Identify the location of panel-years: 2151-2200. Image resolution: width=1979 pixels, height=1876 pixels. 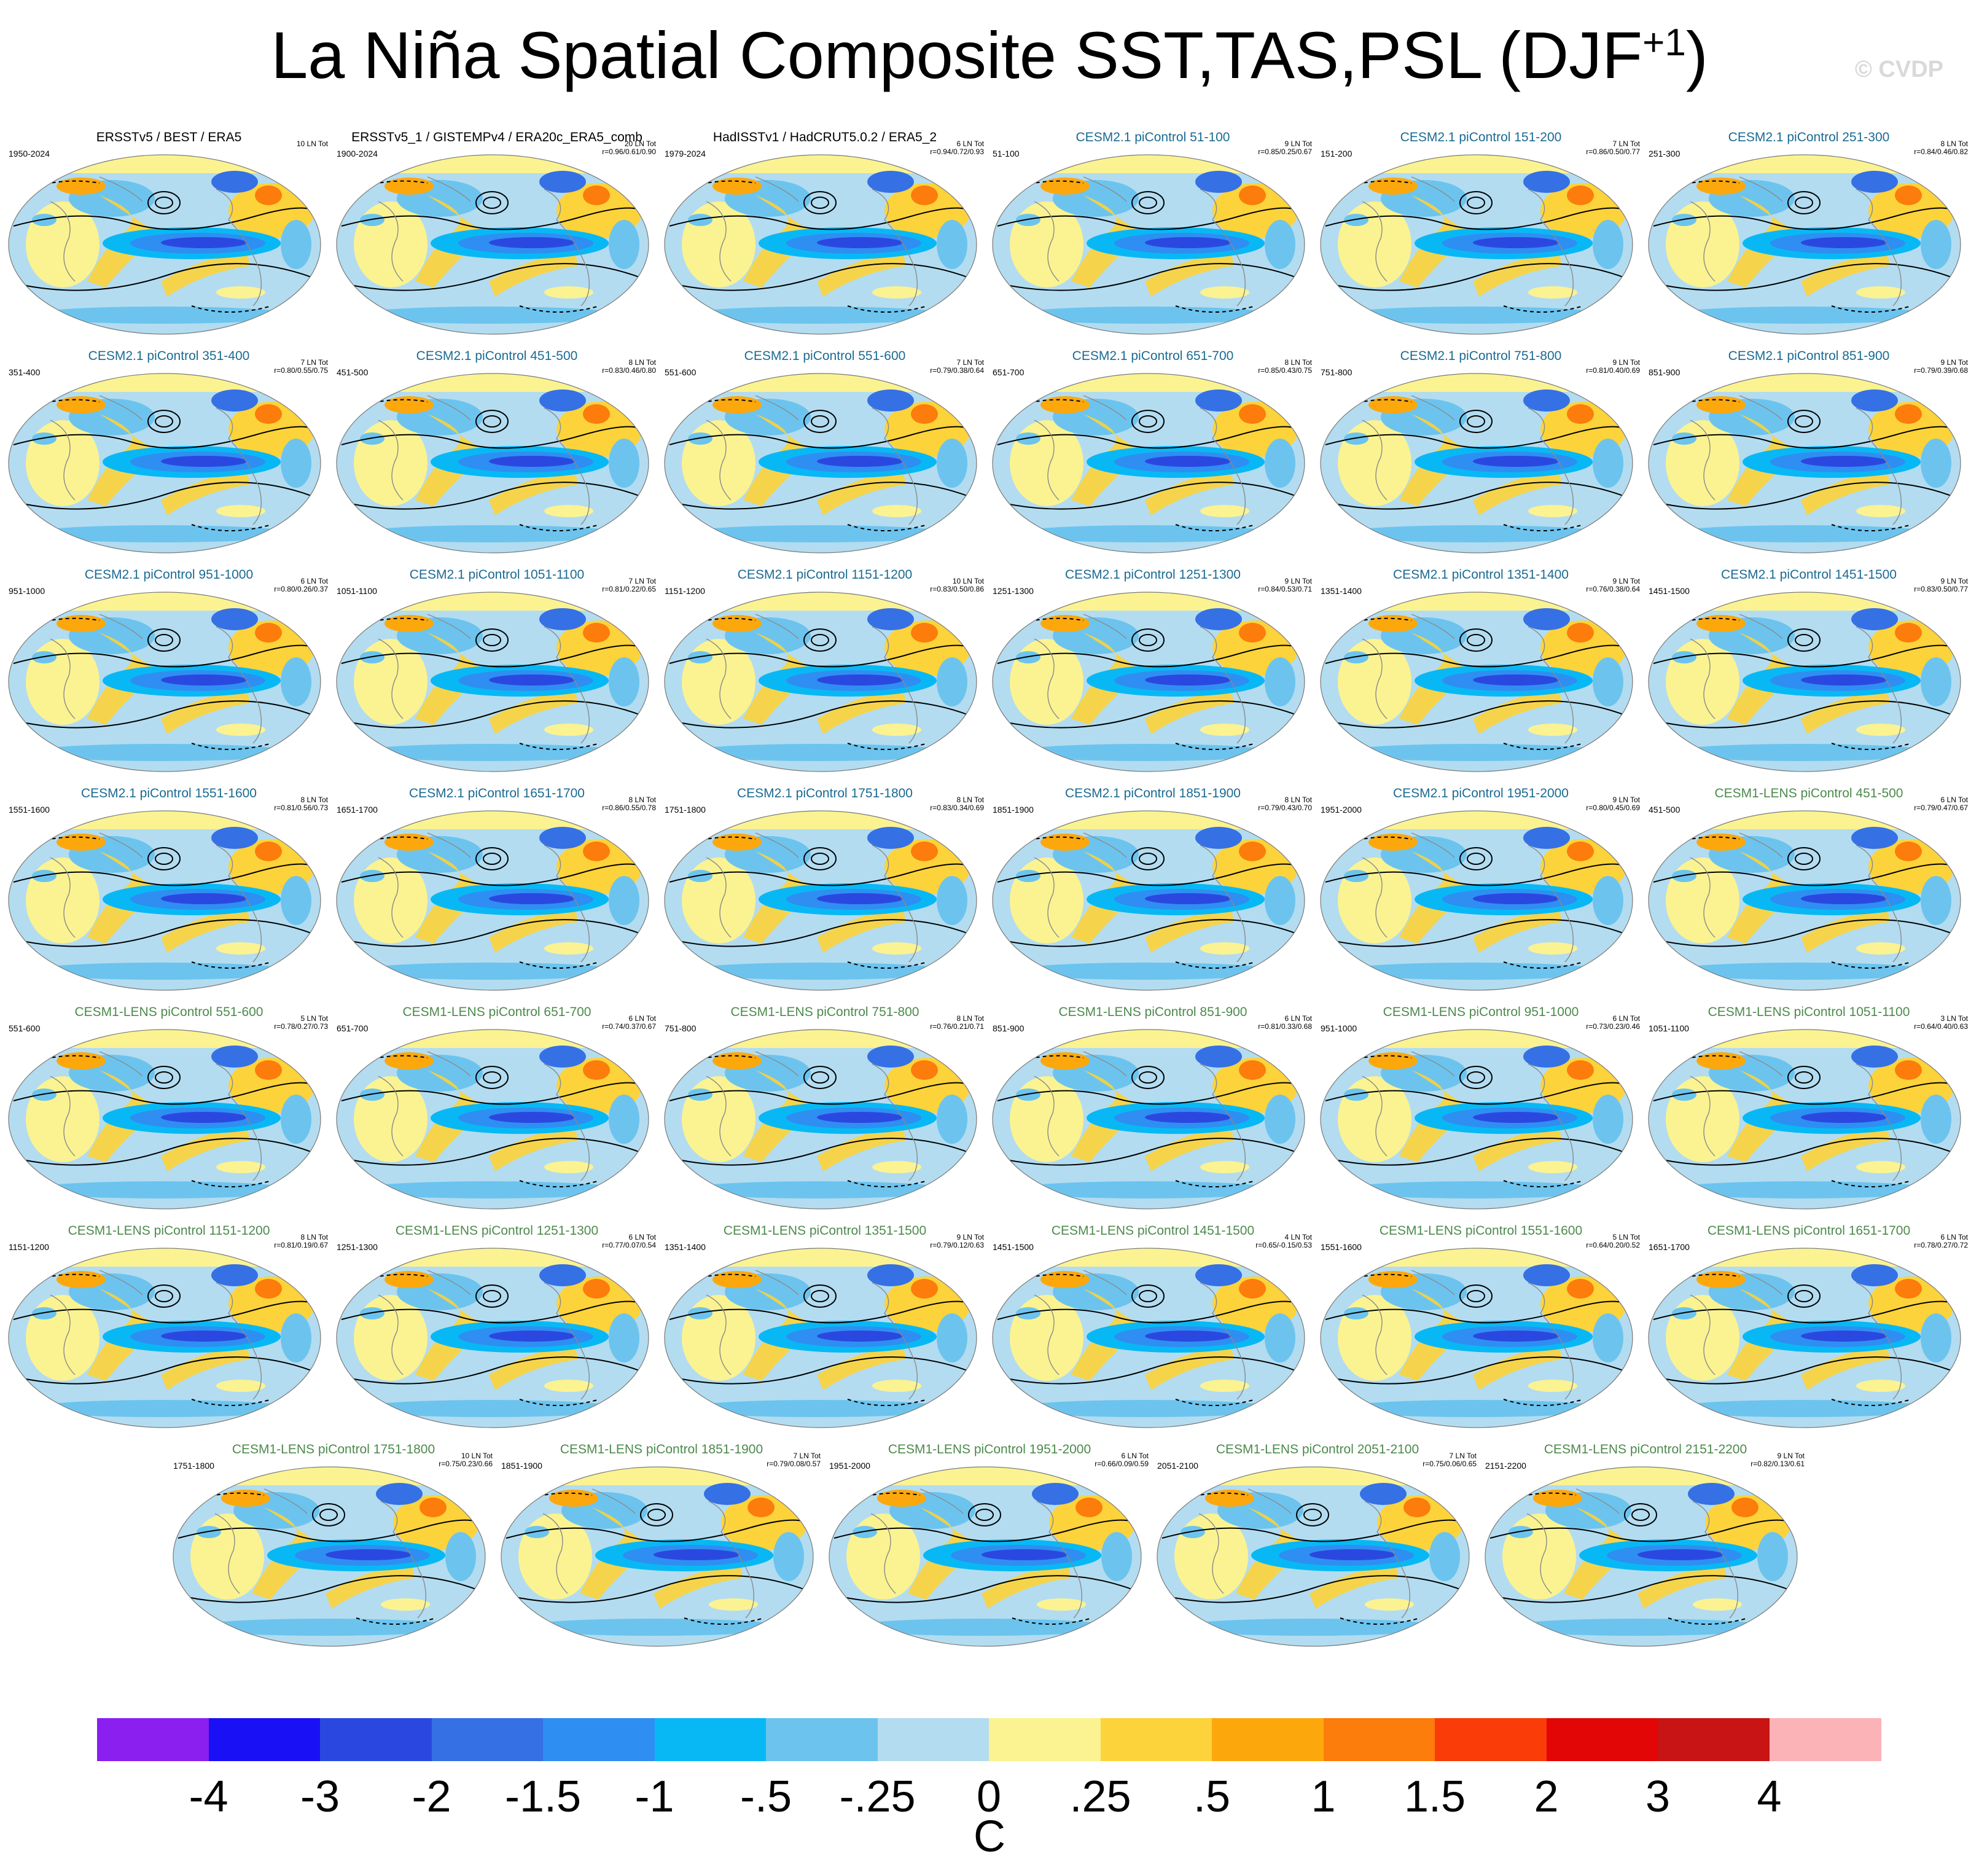
(1505, 1466).